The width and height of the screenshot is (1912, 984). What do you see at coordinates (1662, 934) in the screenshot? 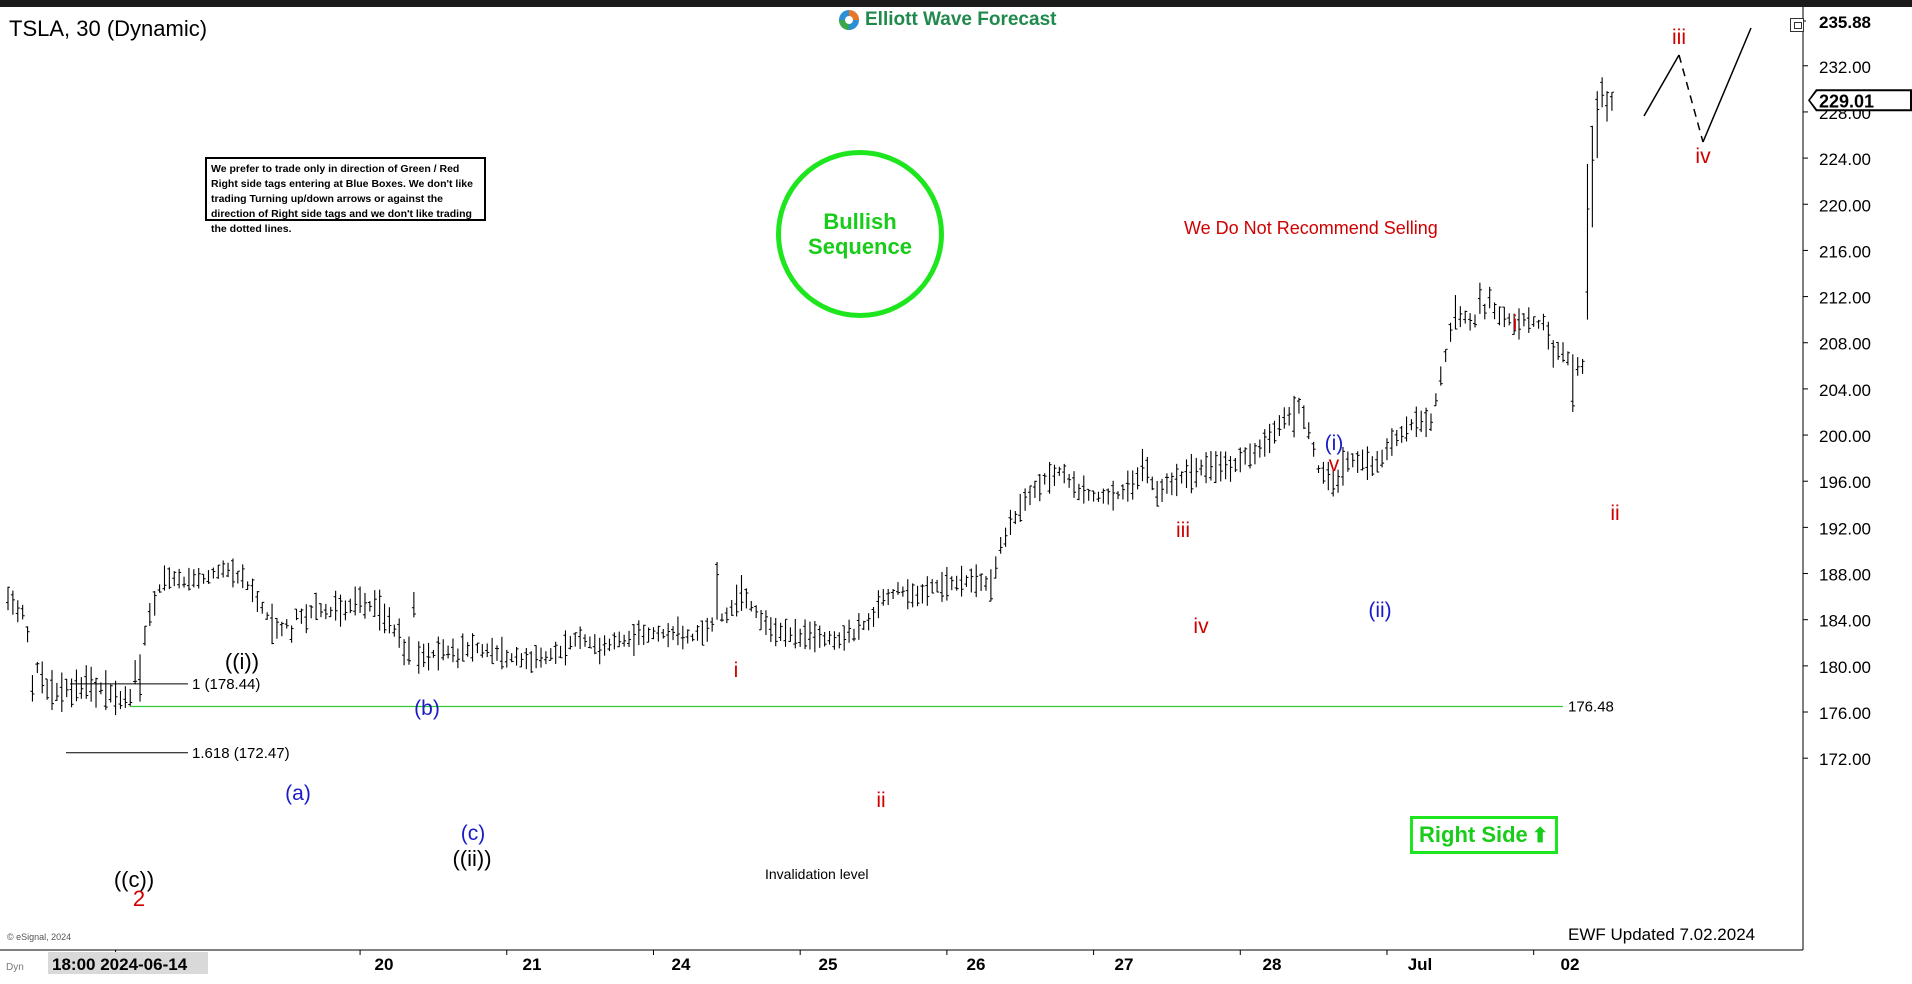
I see `updated-text: EWF Updated 7.02.2024` at bounding box center [1662, 934].